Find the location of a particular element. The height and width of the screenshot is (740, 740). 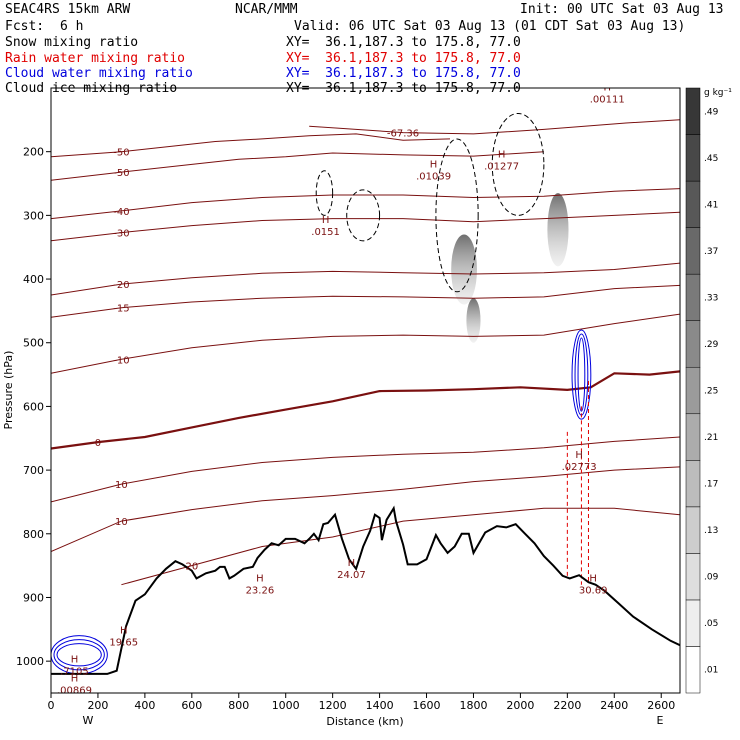

max-marker-value: 19.65 is located at coordinates (123, 643).